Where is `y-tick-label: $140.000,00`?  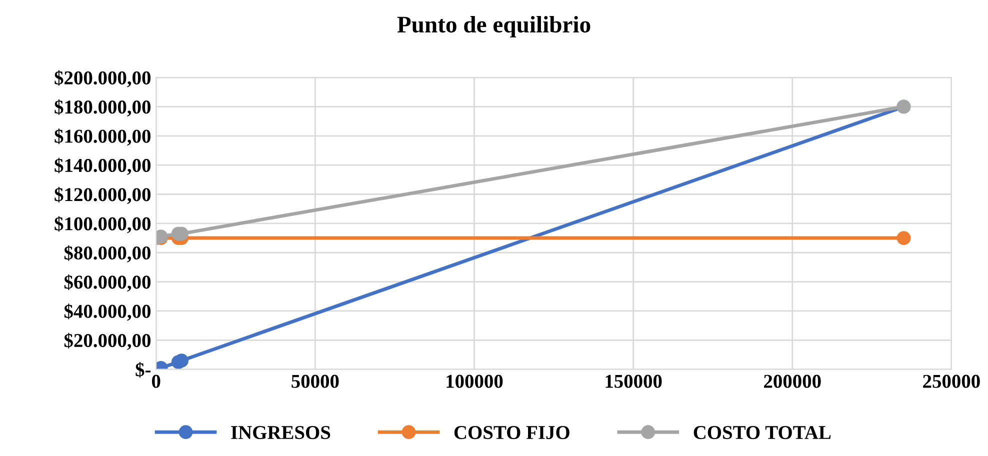
y-tick-label: $140.000,00 is located at coordinates (102, 166).